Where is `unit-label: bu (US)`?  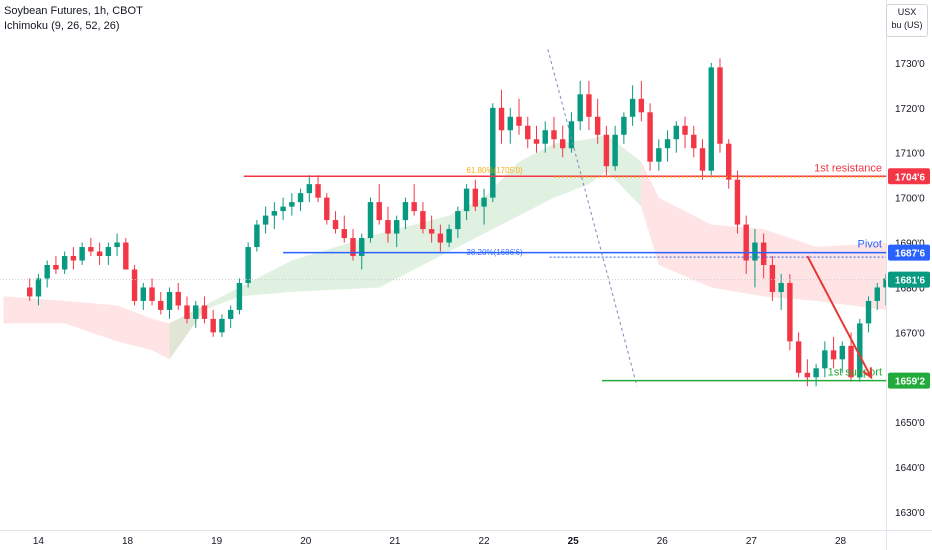
unit-label: bu (US) is located at coordinates (907, 25).